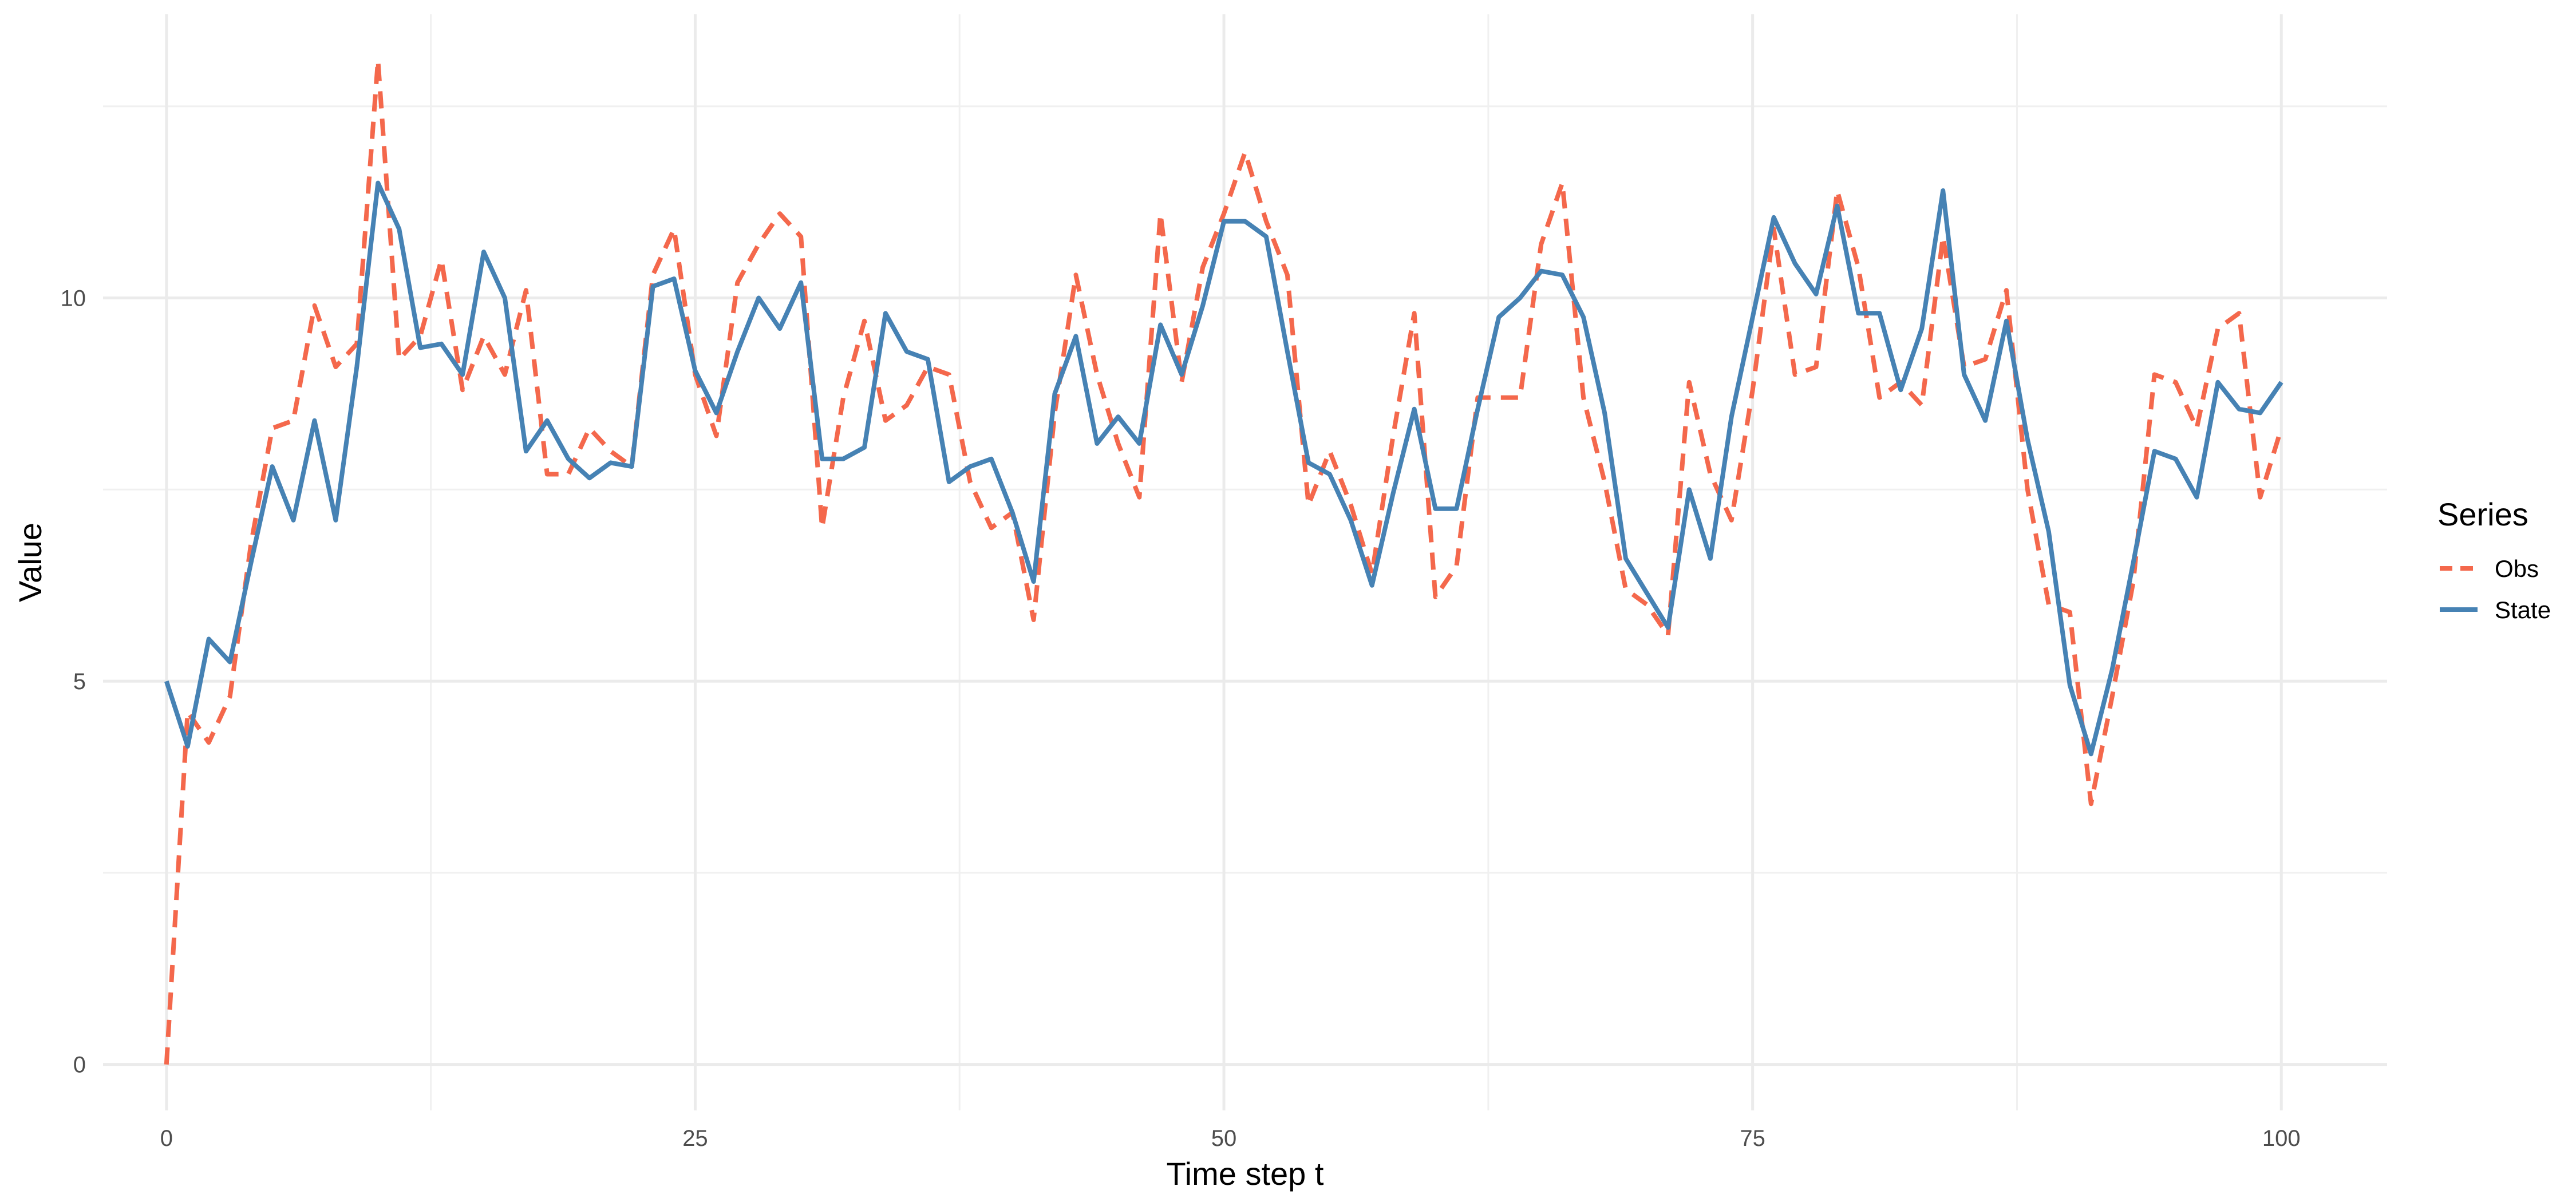  What do you see at coordinates (2281, 1138) in the screenshot?
I see `x-tick-label: 100` at bounding box center [2281, 1138].